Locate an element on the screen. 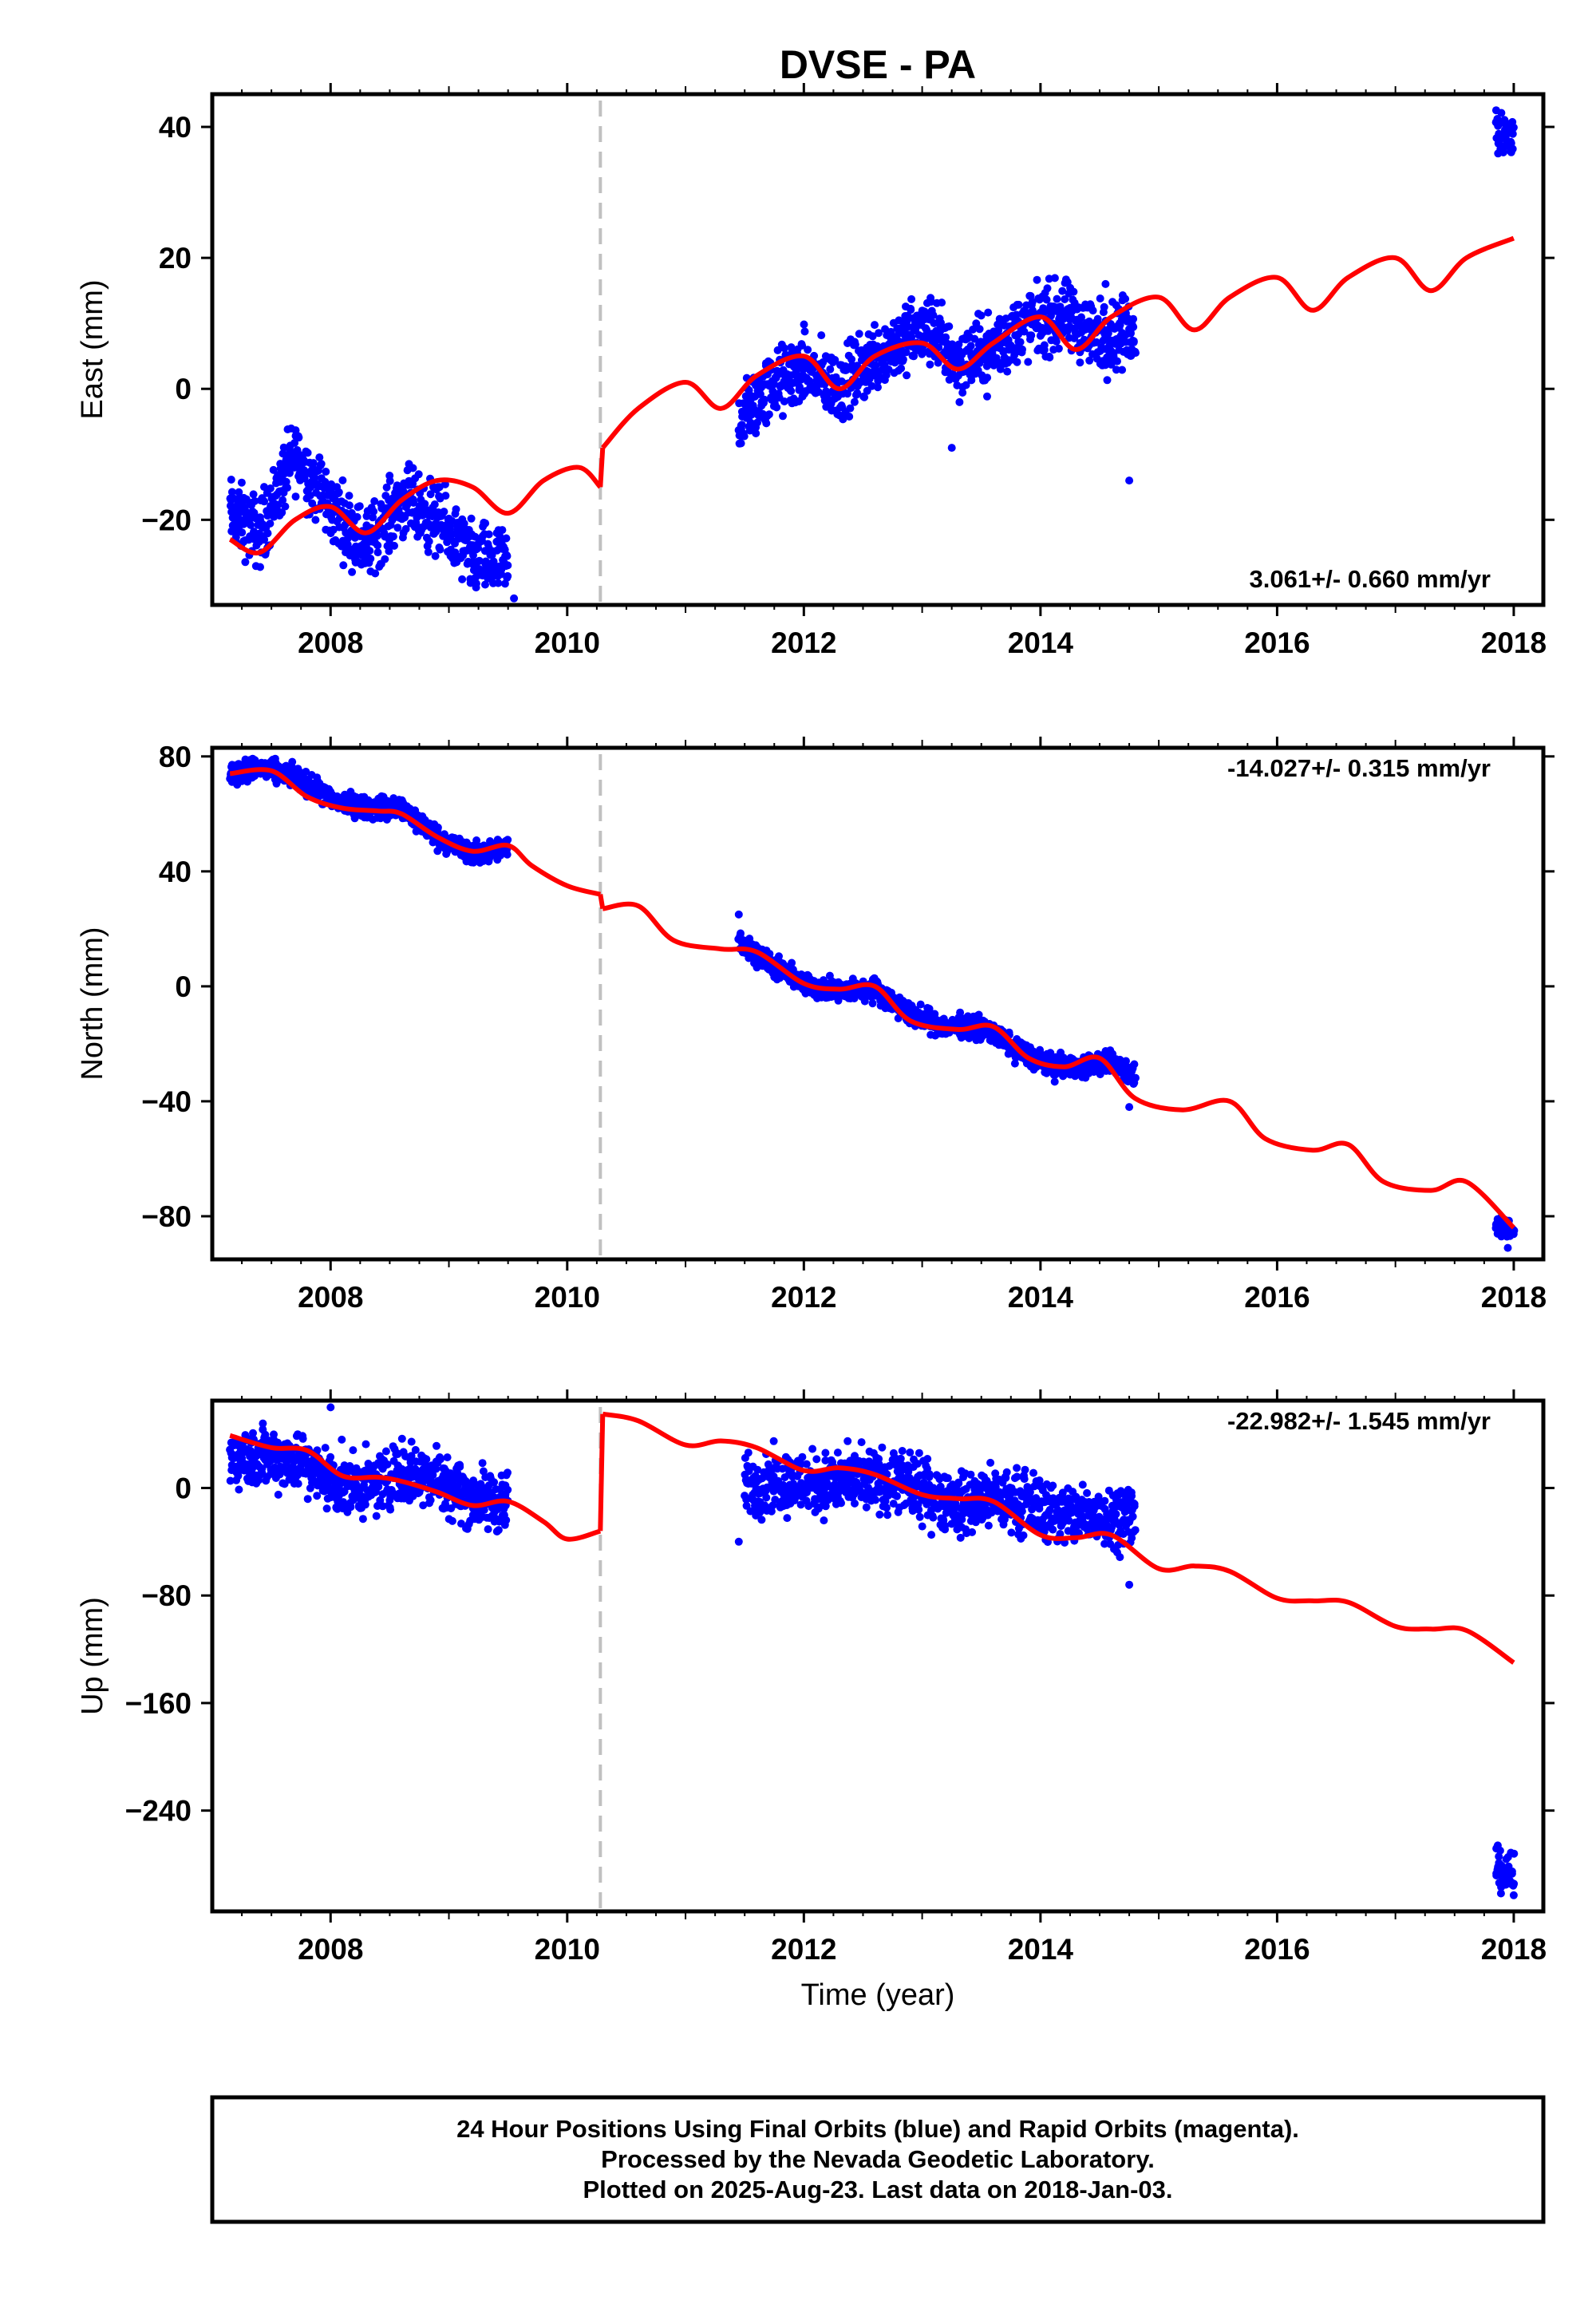 This screenshot has height=2316, width=1596. north-x-tick-label: 2018 is located at coordinates (1514, 1297).